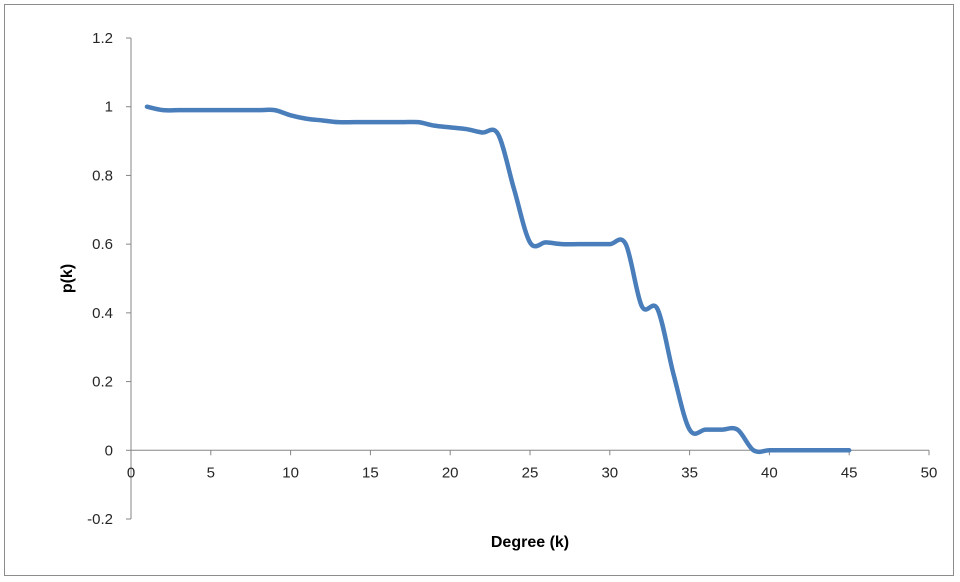 This screenshot has height=582, width=960. I want to click on x-tick-label: 30, so click(609, 472).